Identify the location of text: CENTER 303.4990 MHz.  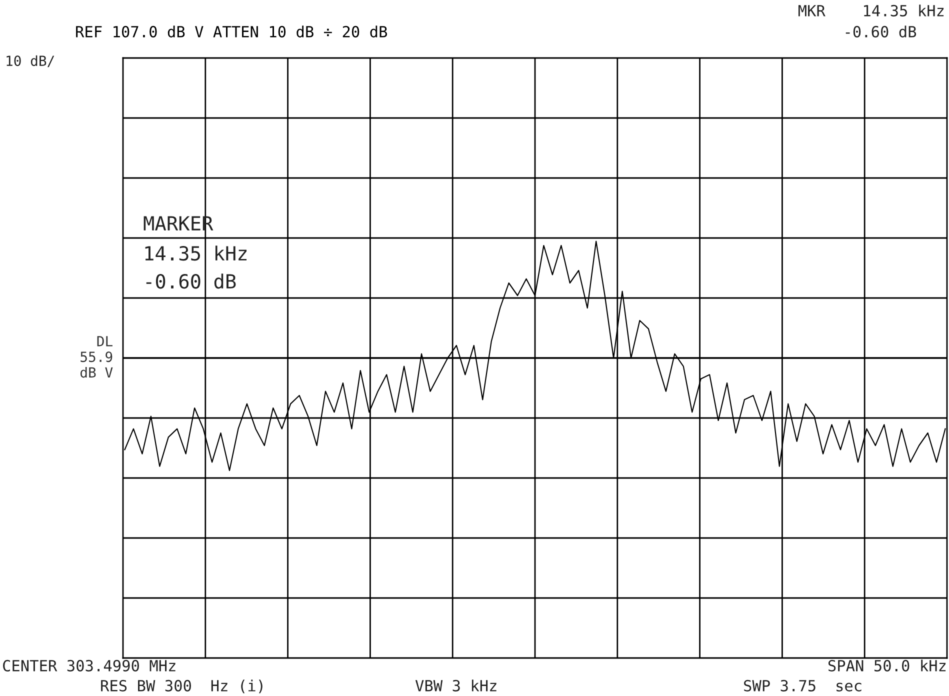
(89, 666).